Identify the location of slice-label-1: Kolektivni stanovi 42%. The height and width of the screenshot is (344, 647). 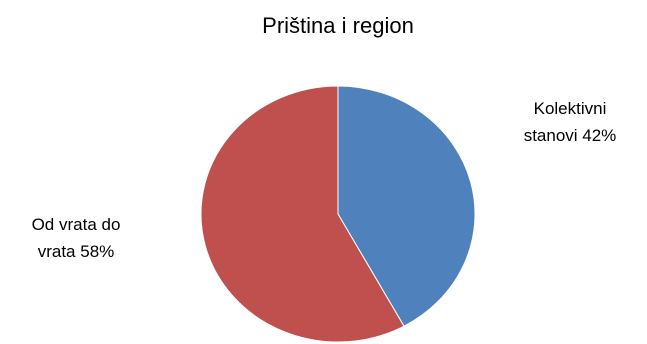
(570, 122).